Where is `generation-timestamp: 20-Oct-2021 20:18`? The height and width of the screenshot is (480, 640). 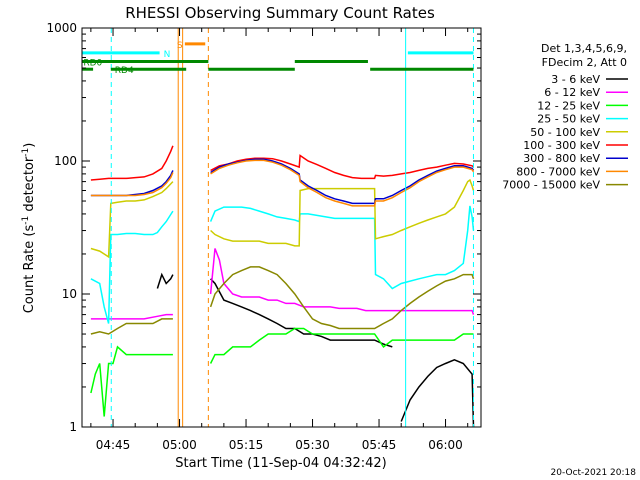
generation-timestamp: 20-Oct-2021 20:18 is located at coordinates (593, 473).